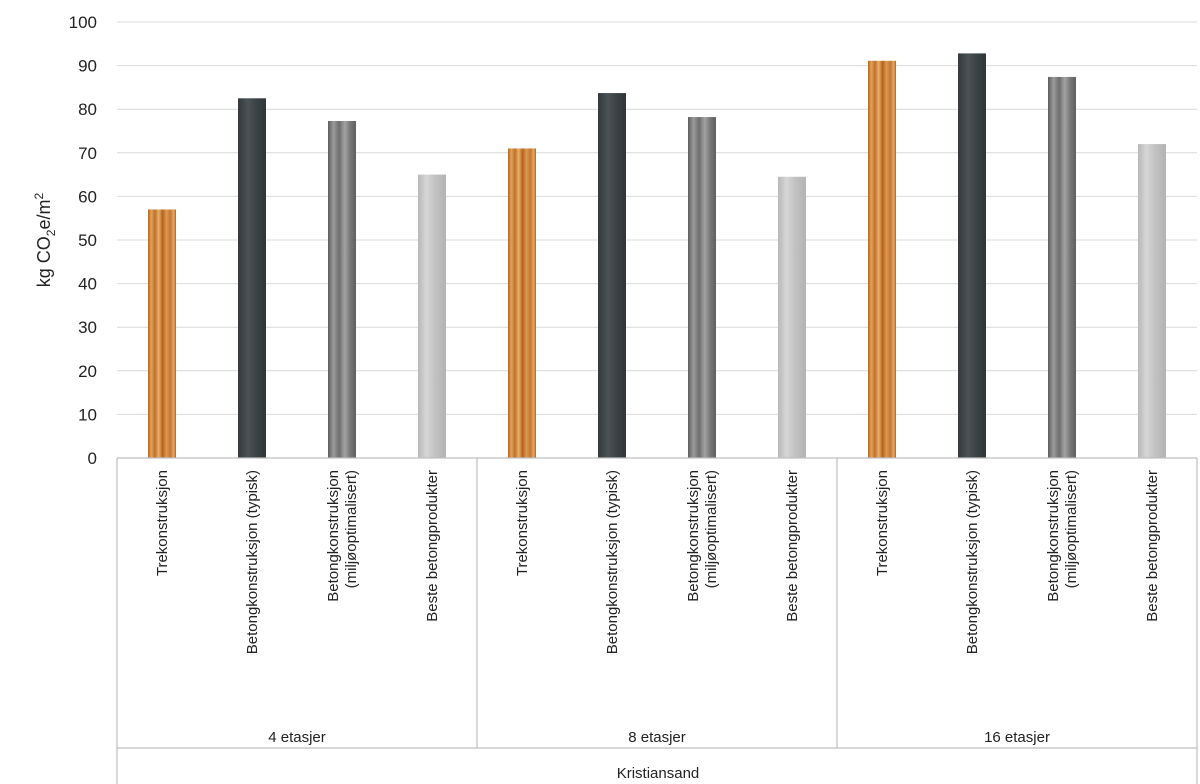 The width and height of the screenshot is (1200, 784). What do you see at coordinates (87, 153) in the screenshot?
I see `y-tick-label: 70` at bounding box center [87, 153].